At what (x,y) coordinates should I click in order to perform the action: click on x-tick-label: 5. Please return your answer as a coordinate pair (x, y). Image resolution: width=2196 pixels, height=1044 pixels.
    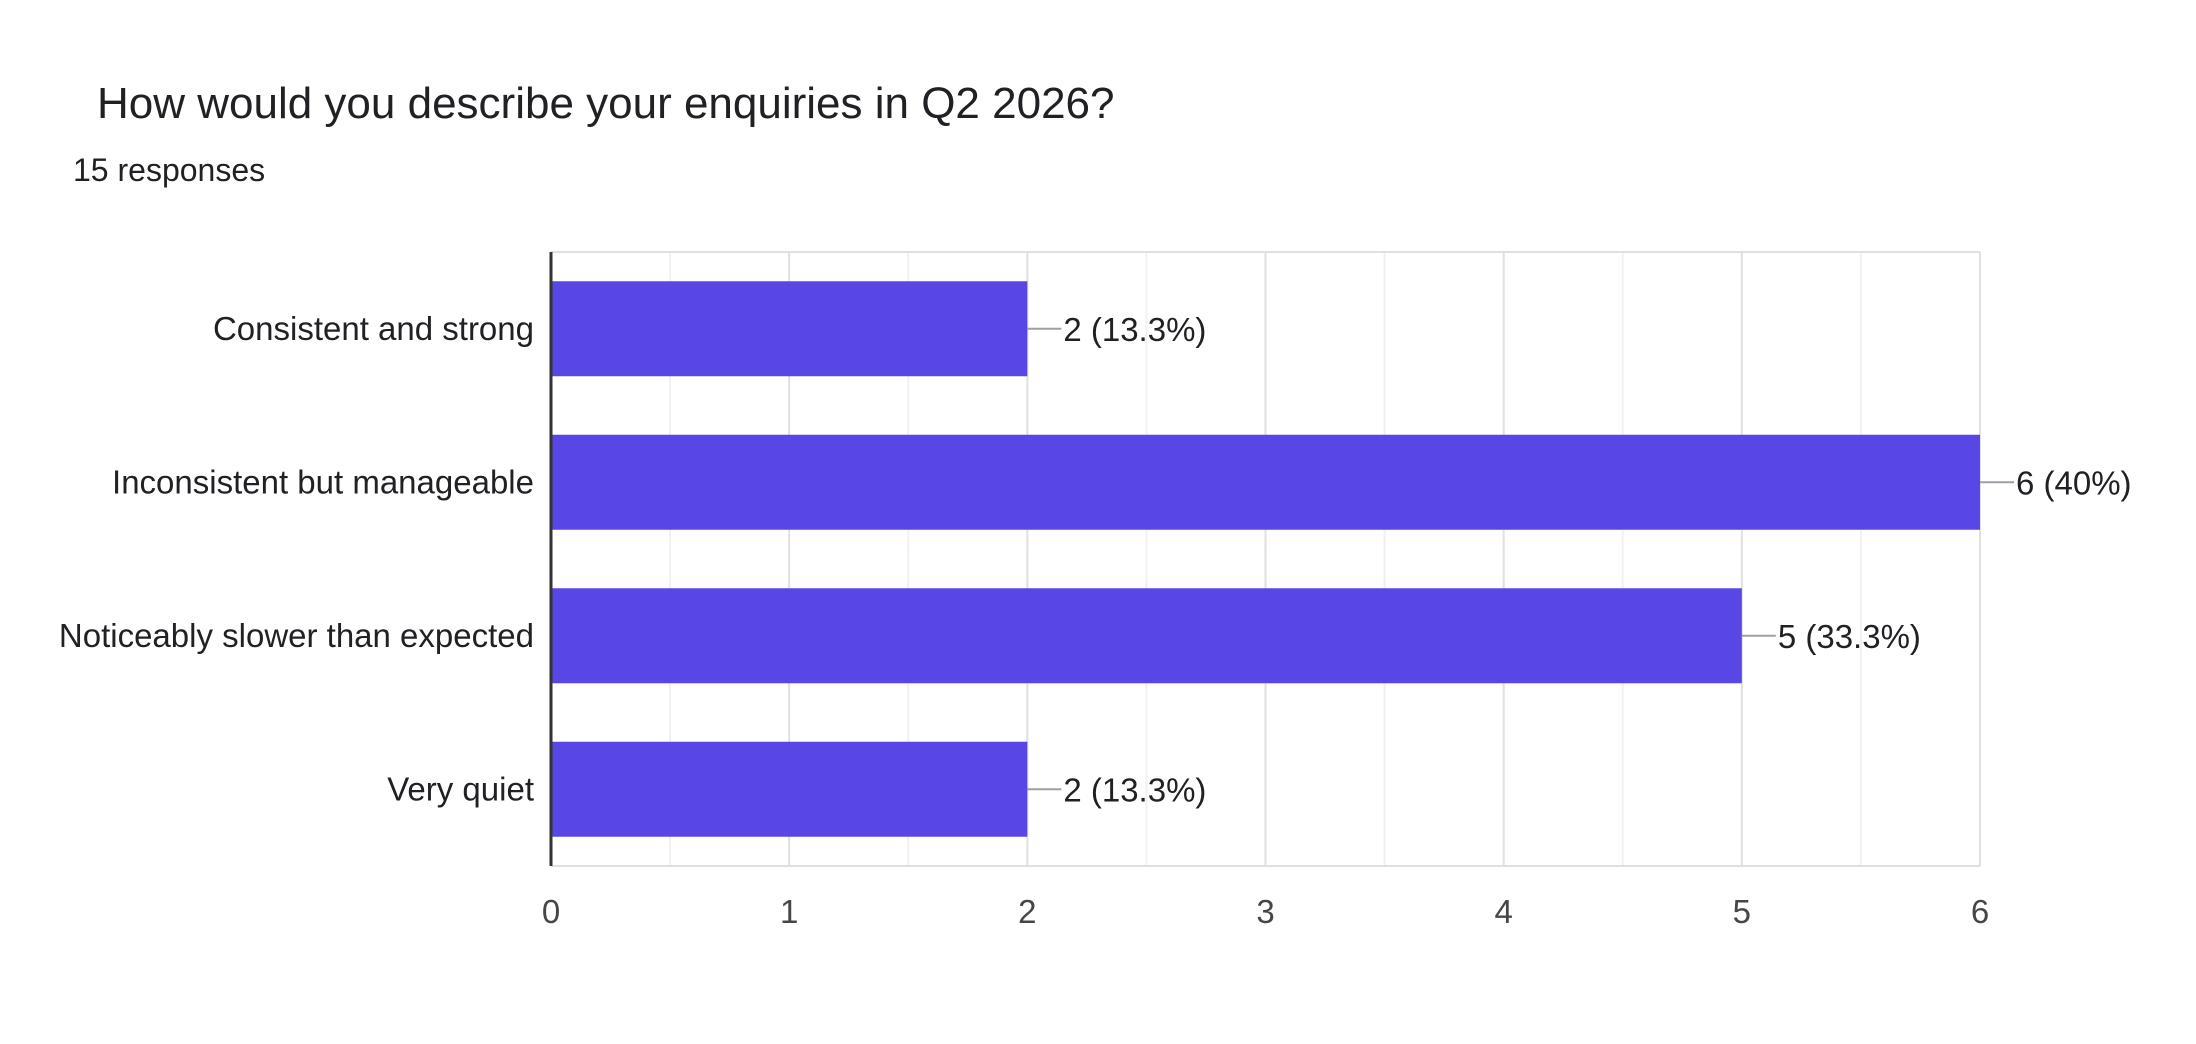
    Looking at the image, I should click on (1742, 911).